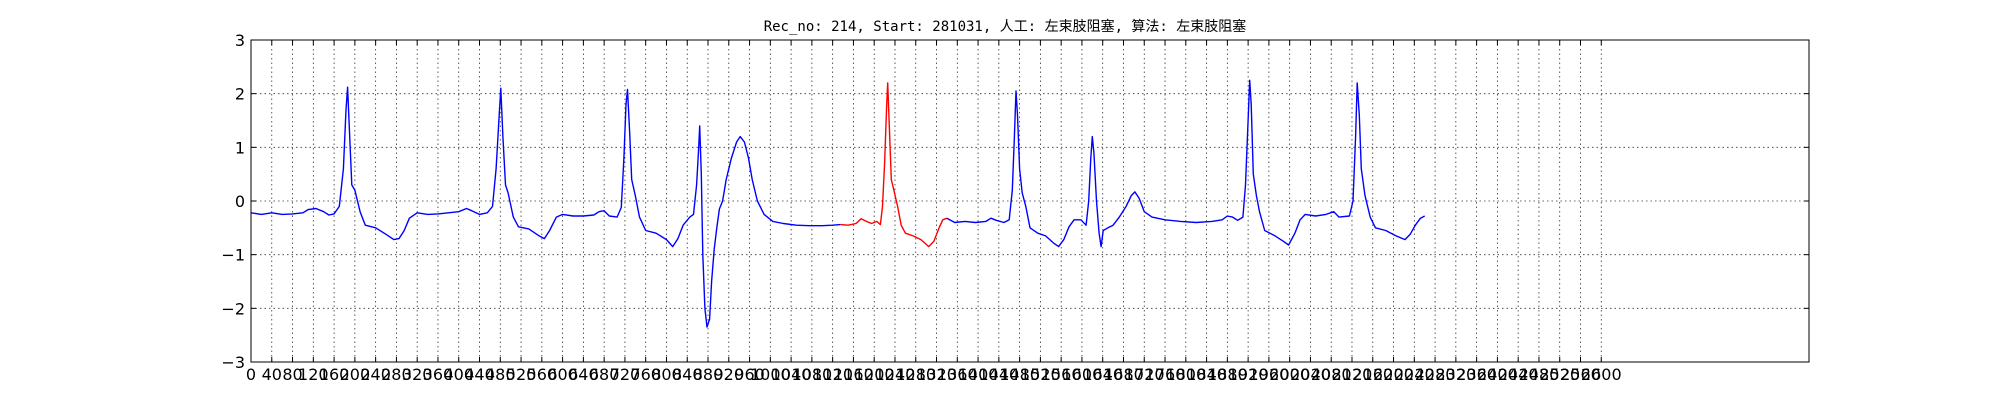 Image resolution: width=2000 pixels, height=400 pixels. I want to click on x-tick-label: 2520, so click(1559, 374).